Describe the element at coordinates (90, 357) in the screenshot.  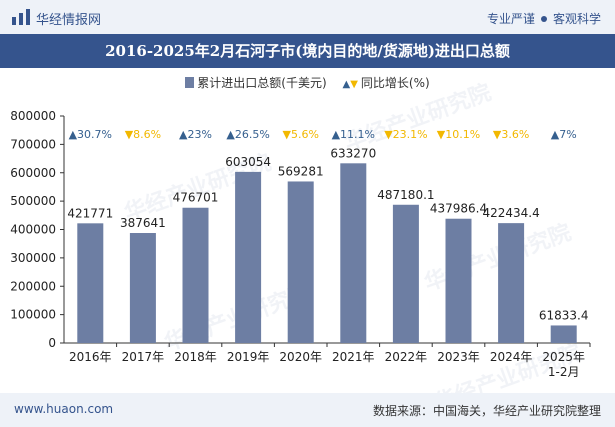
I see `x-tick-label: 2016年` at that location.